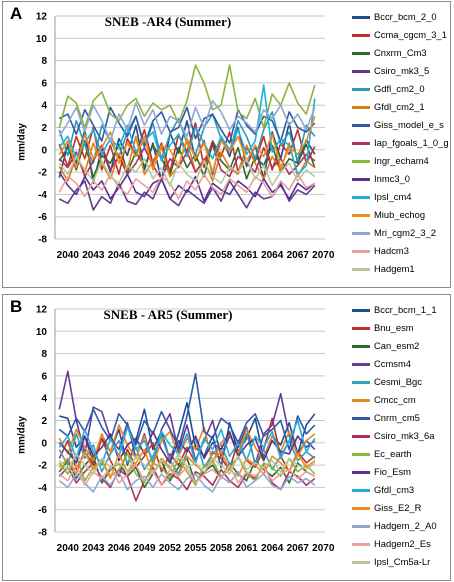  I want to click on legend-label: Fio_Esm, so click(392, 471).